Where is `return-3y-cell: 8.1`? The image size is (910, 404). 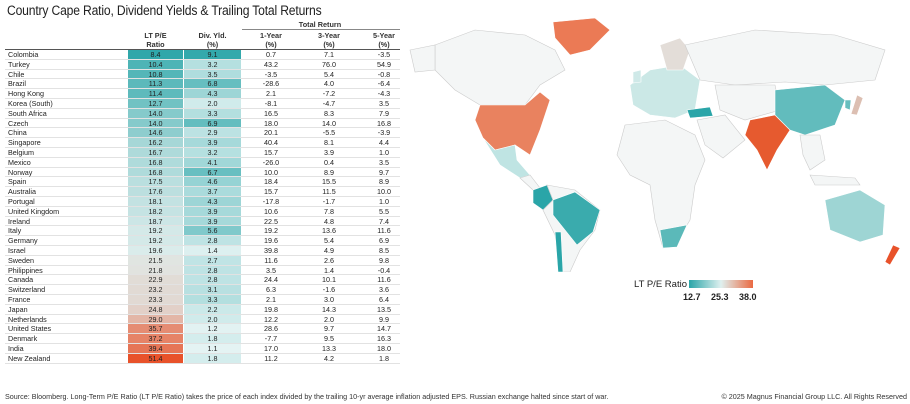
return-3y-cell: 8.1 is located at coordinates (329, 143).